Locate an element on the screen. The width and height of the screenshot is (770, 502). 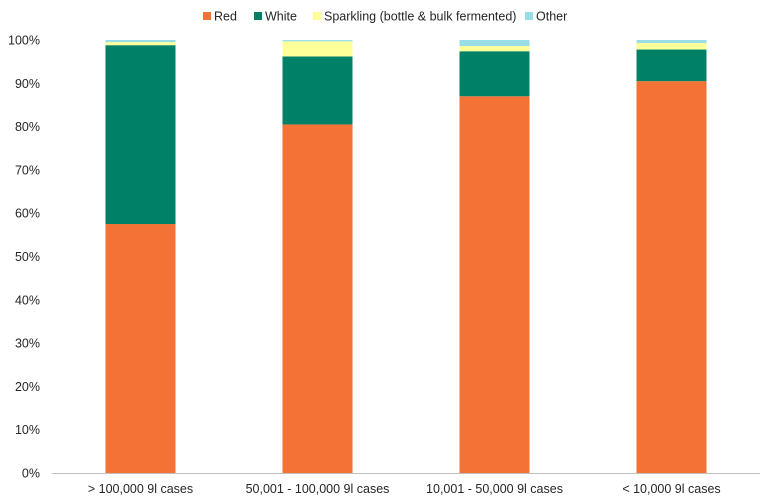
y-tick-label: 80% is located at coordinates (27, 127).